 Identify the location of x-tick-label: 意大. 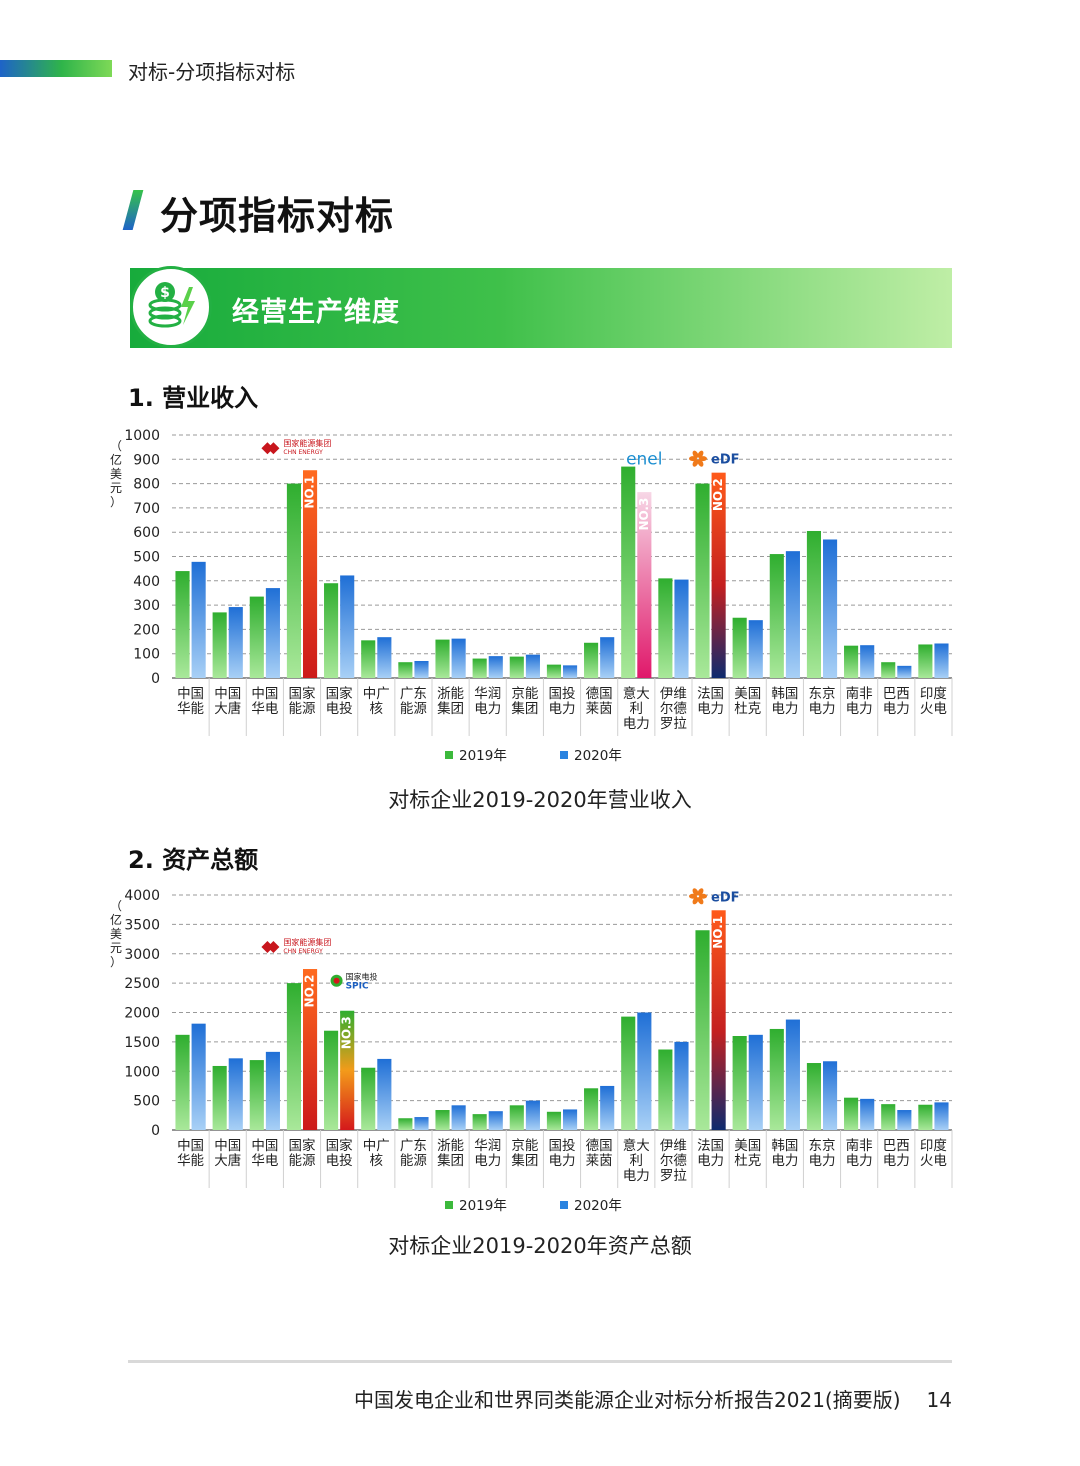
(636, 693).